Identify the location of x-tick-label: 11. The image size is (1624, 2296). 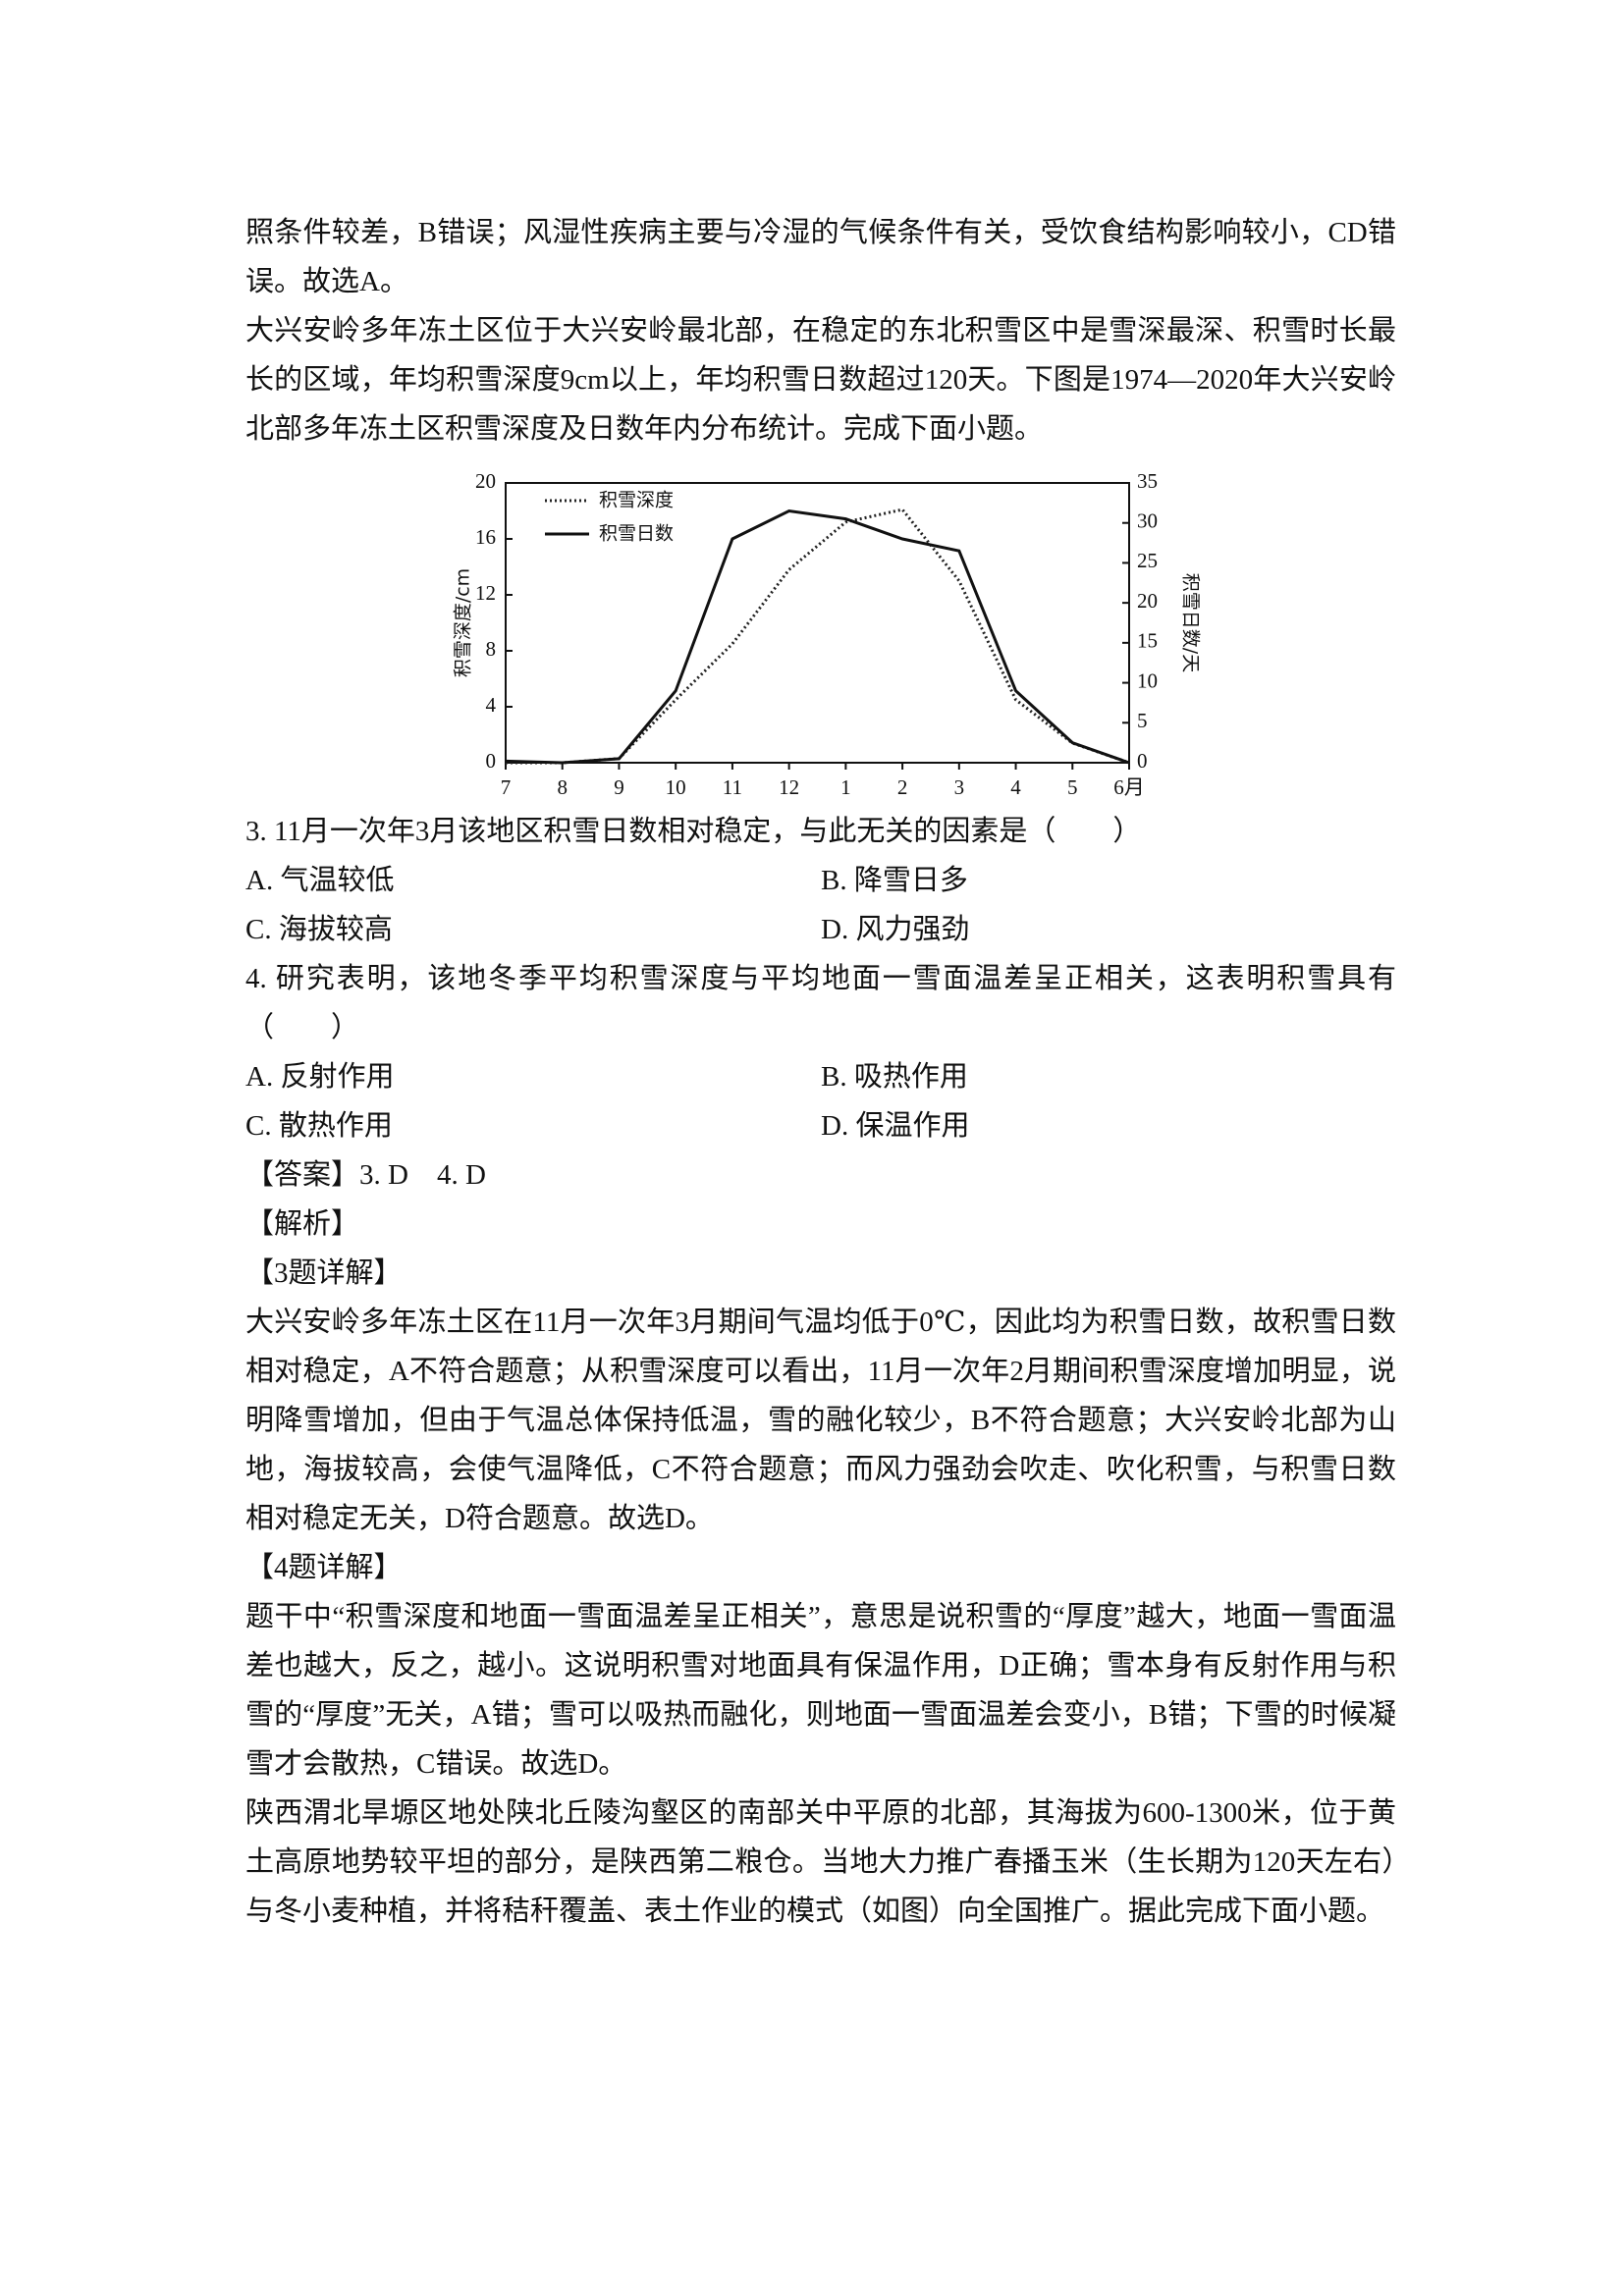
(732, 787).